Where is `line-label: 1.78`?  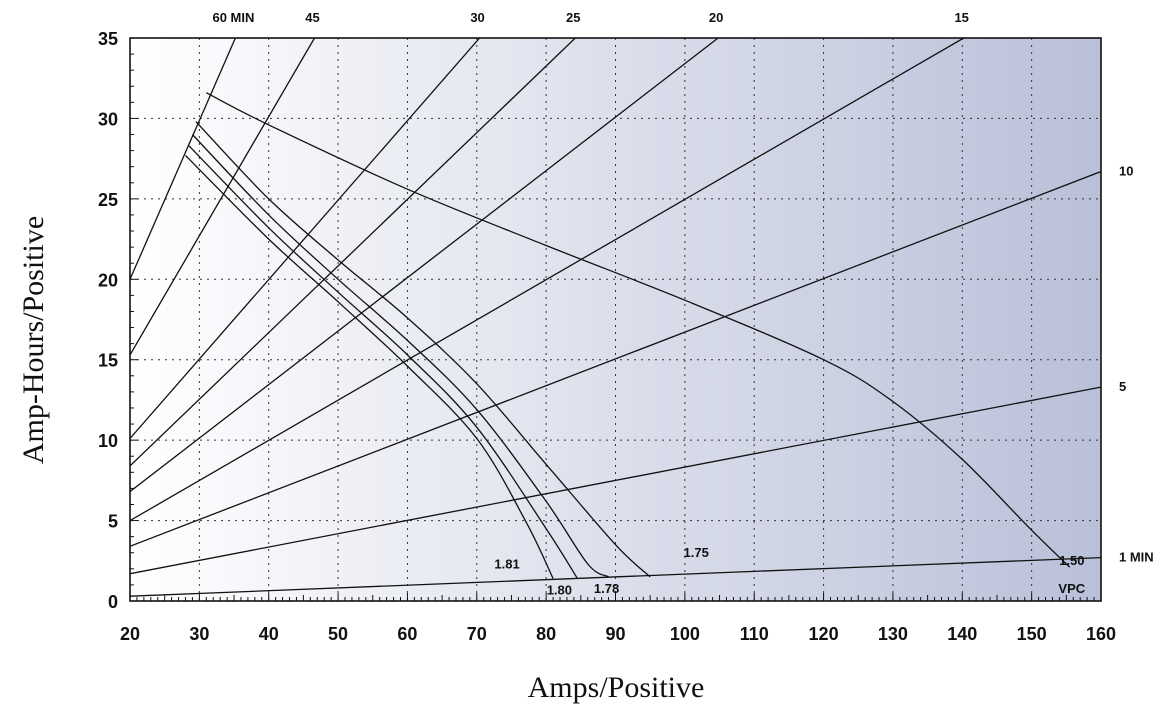
line-label: 1.78 is located at coordinates (606, 588).